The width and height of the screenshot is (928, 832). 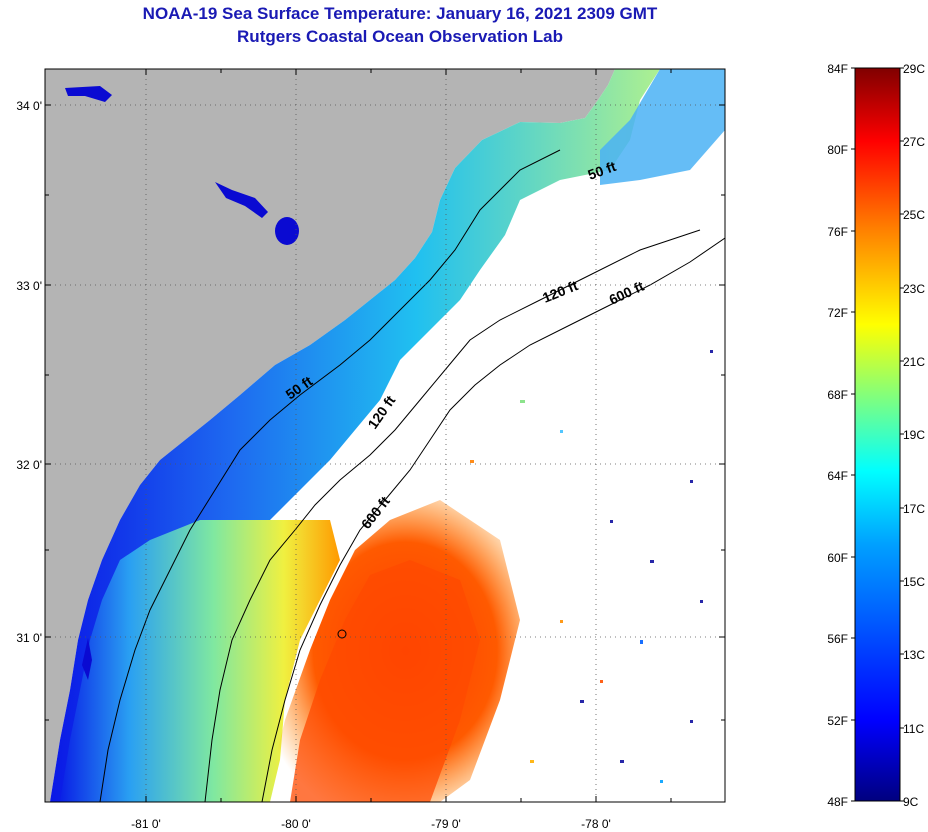 What do you see at coordinates (446, 824) in the screenshot?
I see `lon-label-79: -79 0'` at bounding box center [446, 824].